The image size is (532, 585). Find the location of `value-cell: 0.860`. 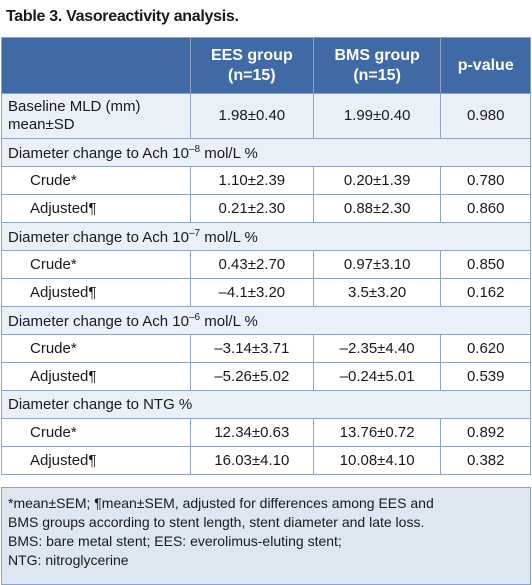

value-cell: 0.860 is located at coordinates (485, 208).